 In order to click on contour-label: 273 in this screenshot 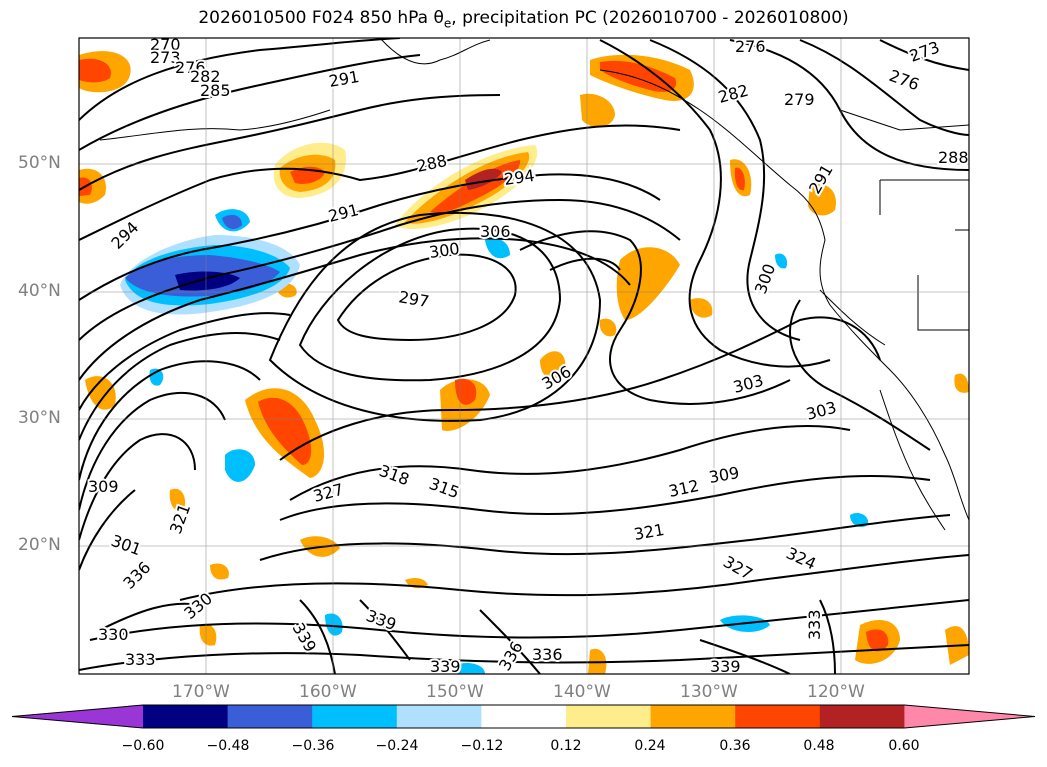, I will do `click(165, 57)`.